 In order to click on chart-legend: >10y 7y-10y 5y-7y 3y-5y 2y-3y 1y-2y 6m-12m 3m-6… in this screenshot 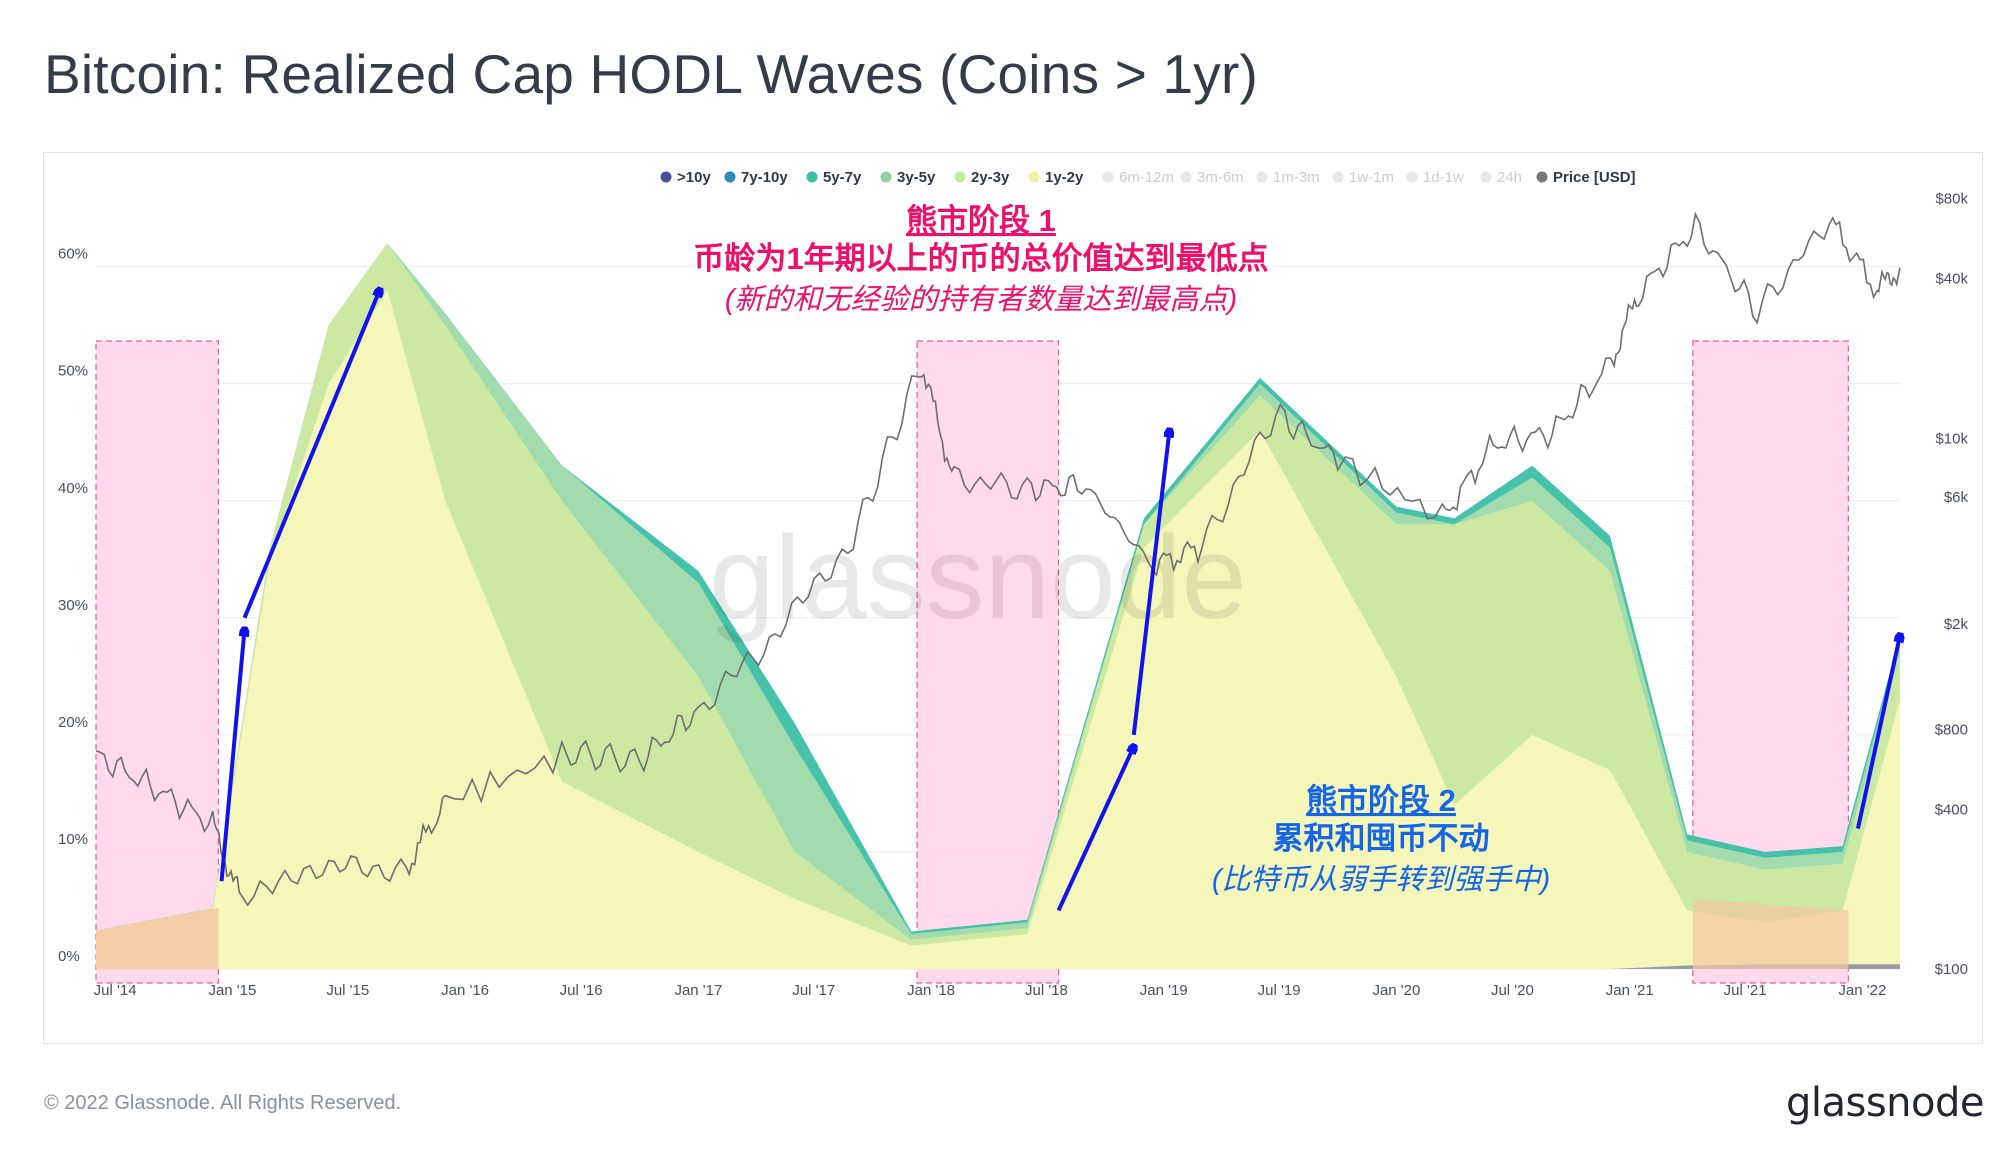, I will do `click(1148, 177)`.